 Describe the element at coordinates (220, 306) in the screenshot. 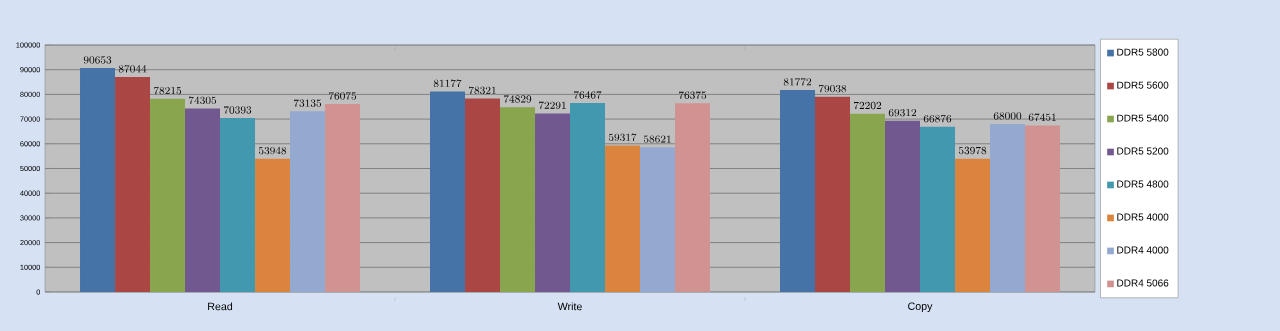

I see `x-tick-label: Read` at that location.